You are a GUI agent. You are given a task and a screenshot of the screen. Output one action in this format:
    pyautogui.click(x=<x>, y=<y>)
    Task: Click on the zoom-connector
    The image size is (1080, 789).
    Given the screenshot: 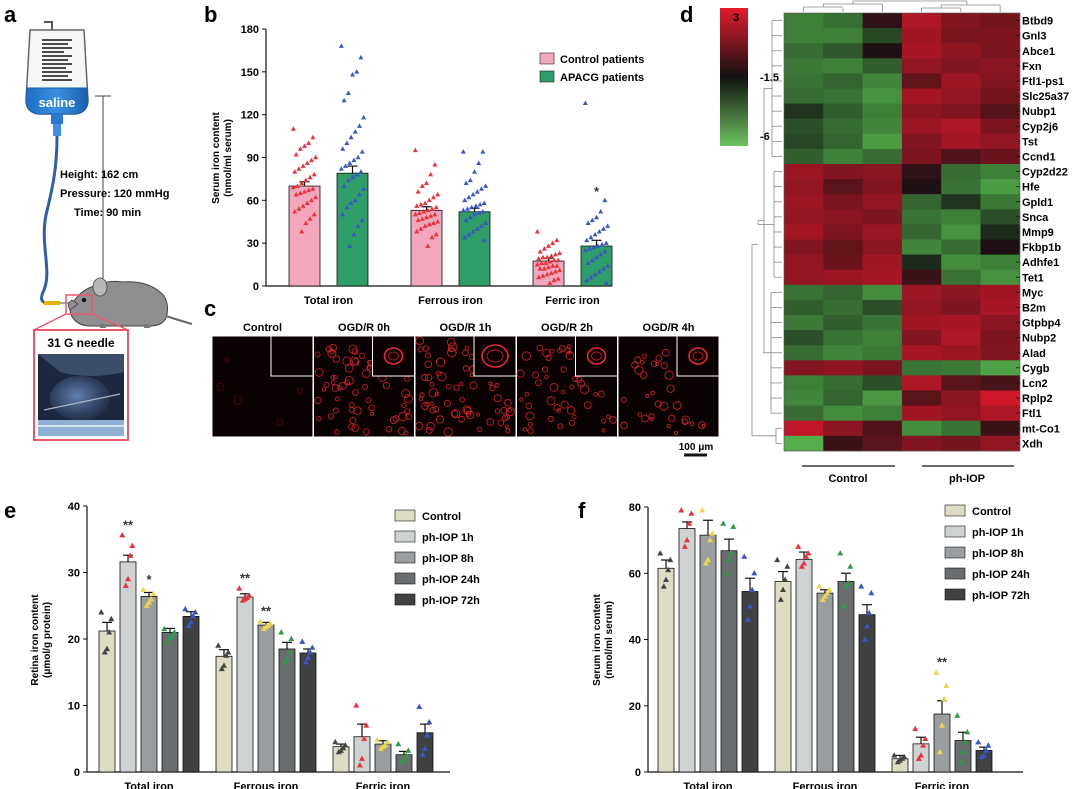 What is the action you would take?
    pyautogui.click(x=81, y=322)
    